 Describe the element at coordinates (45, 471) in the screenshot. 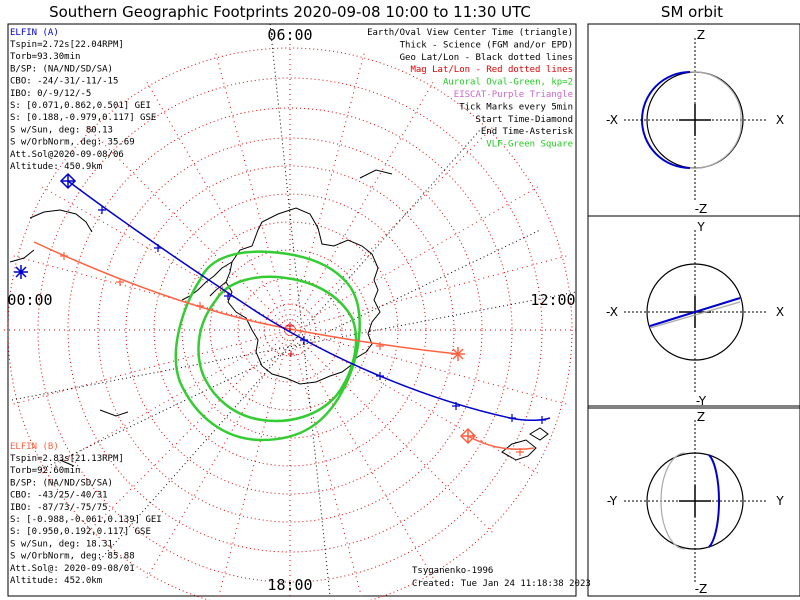

I see `info-line: Torb=92.60min` at that location.